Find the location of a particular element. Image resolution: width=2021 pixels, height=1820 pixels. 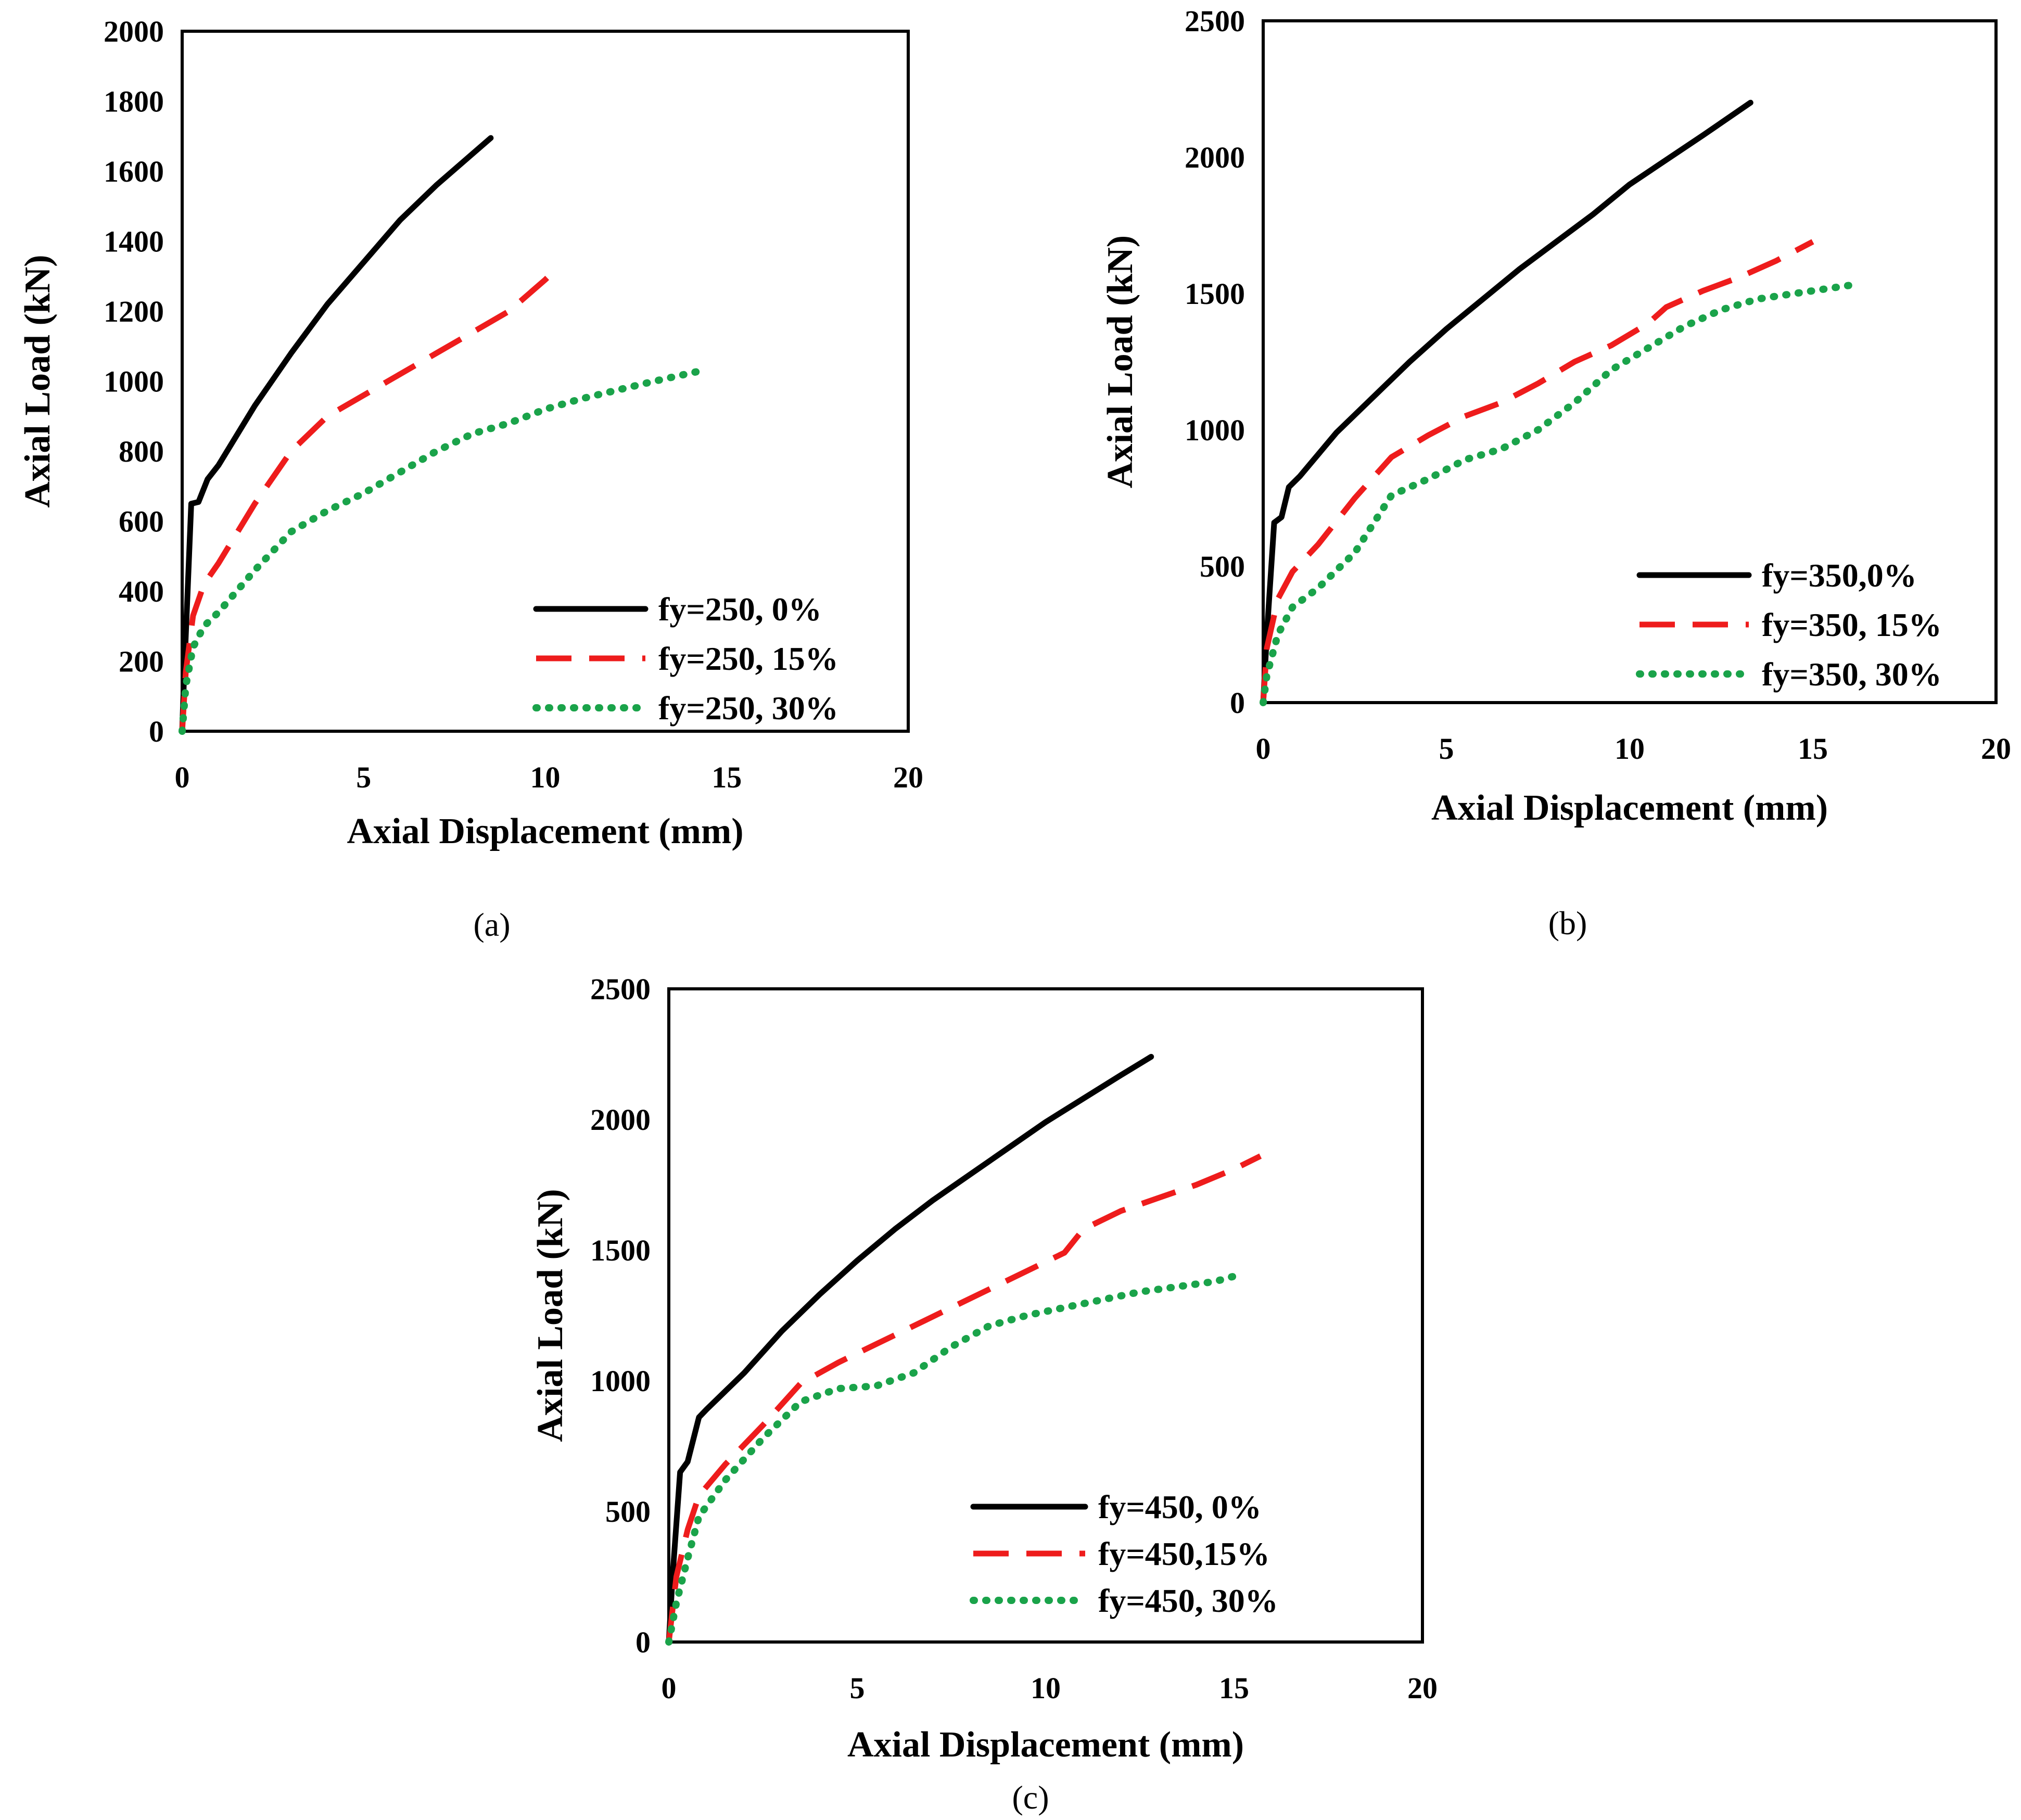

panel-caption: (b) is located at coordinates (1568, 923).